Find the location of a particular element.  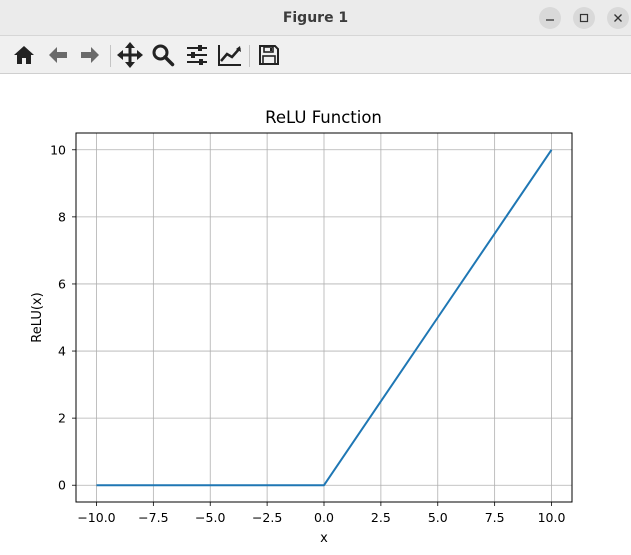

sliders-icon is located at coordinates (197, 55).